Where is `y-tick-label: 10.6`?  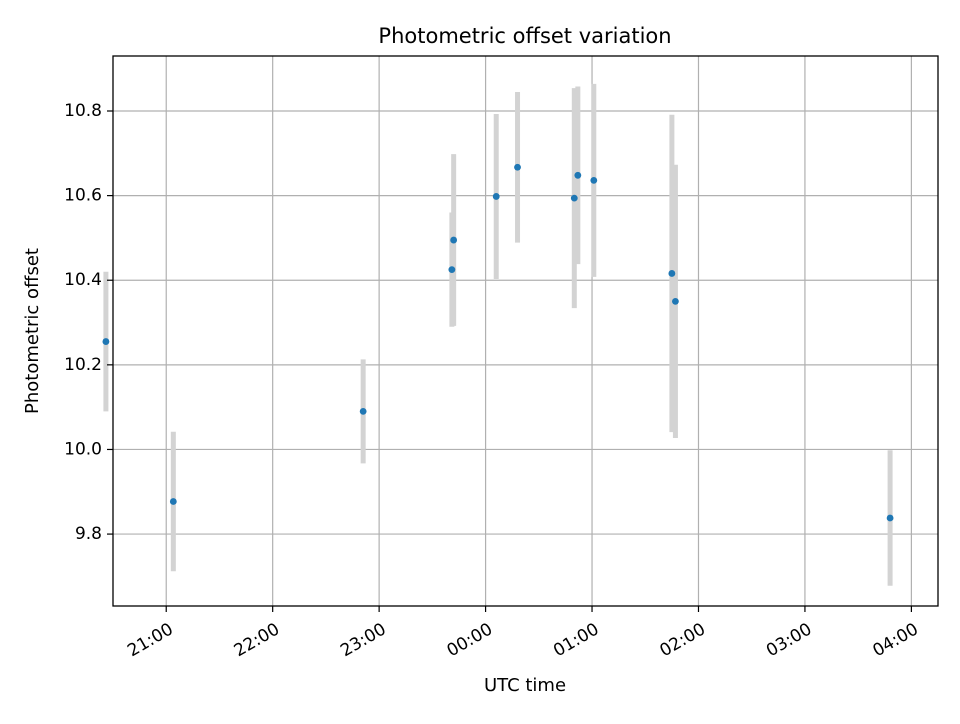 y-tick-label: 10.6 is located at coordinates (83, 196).